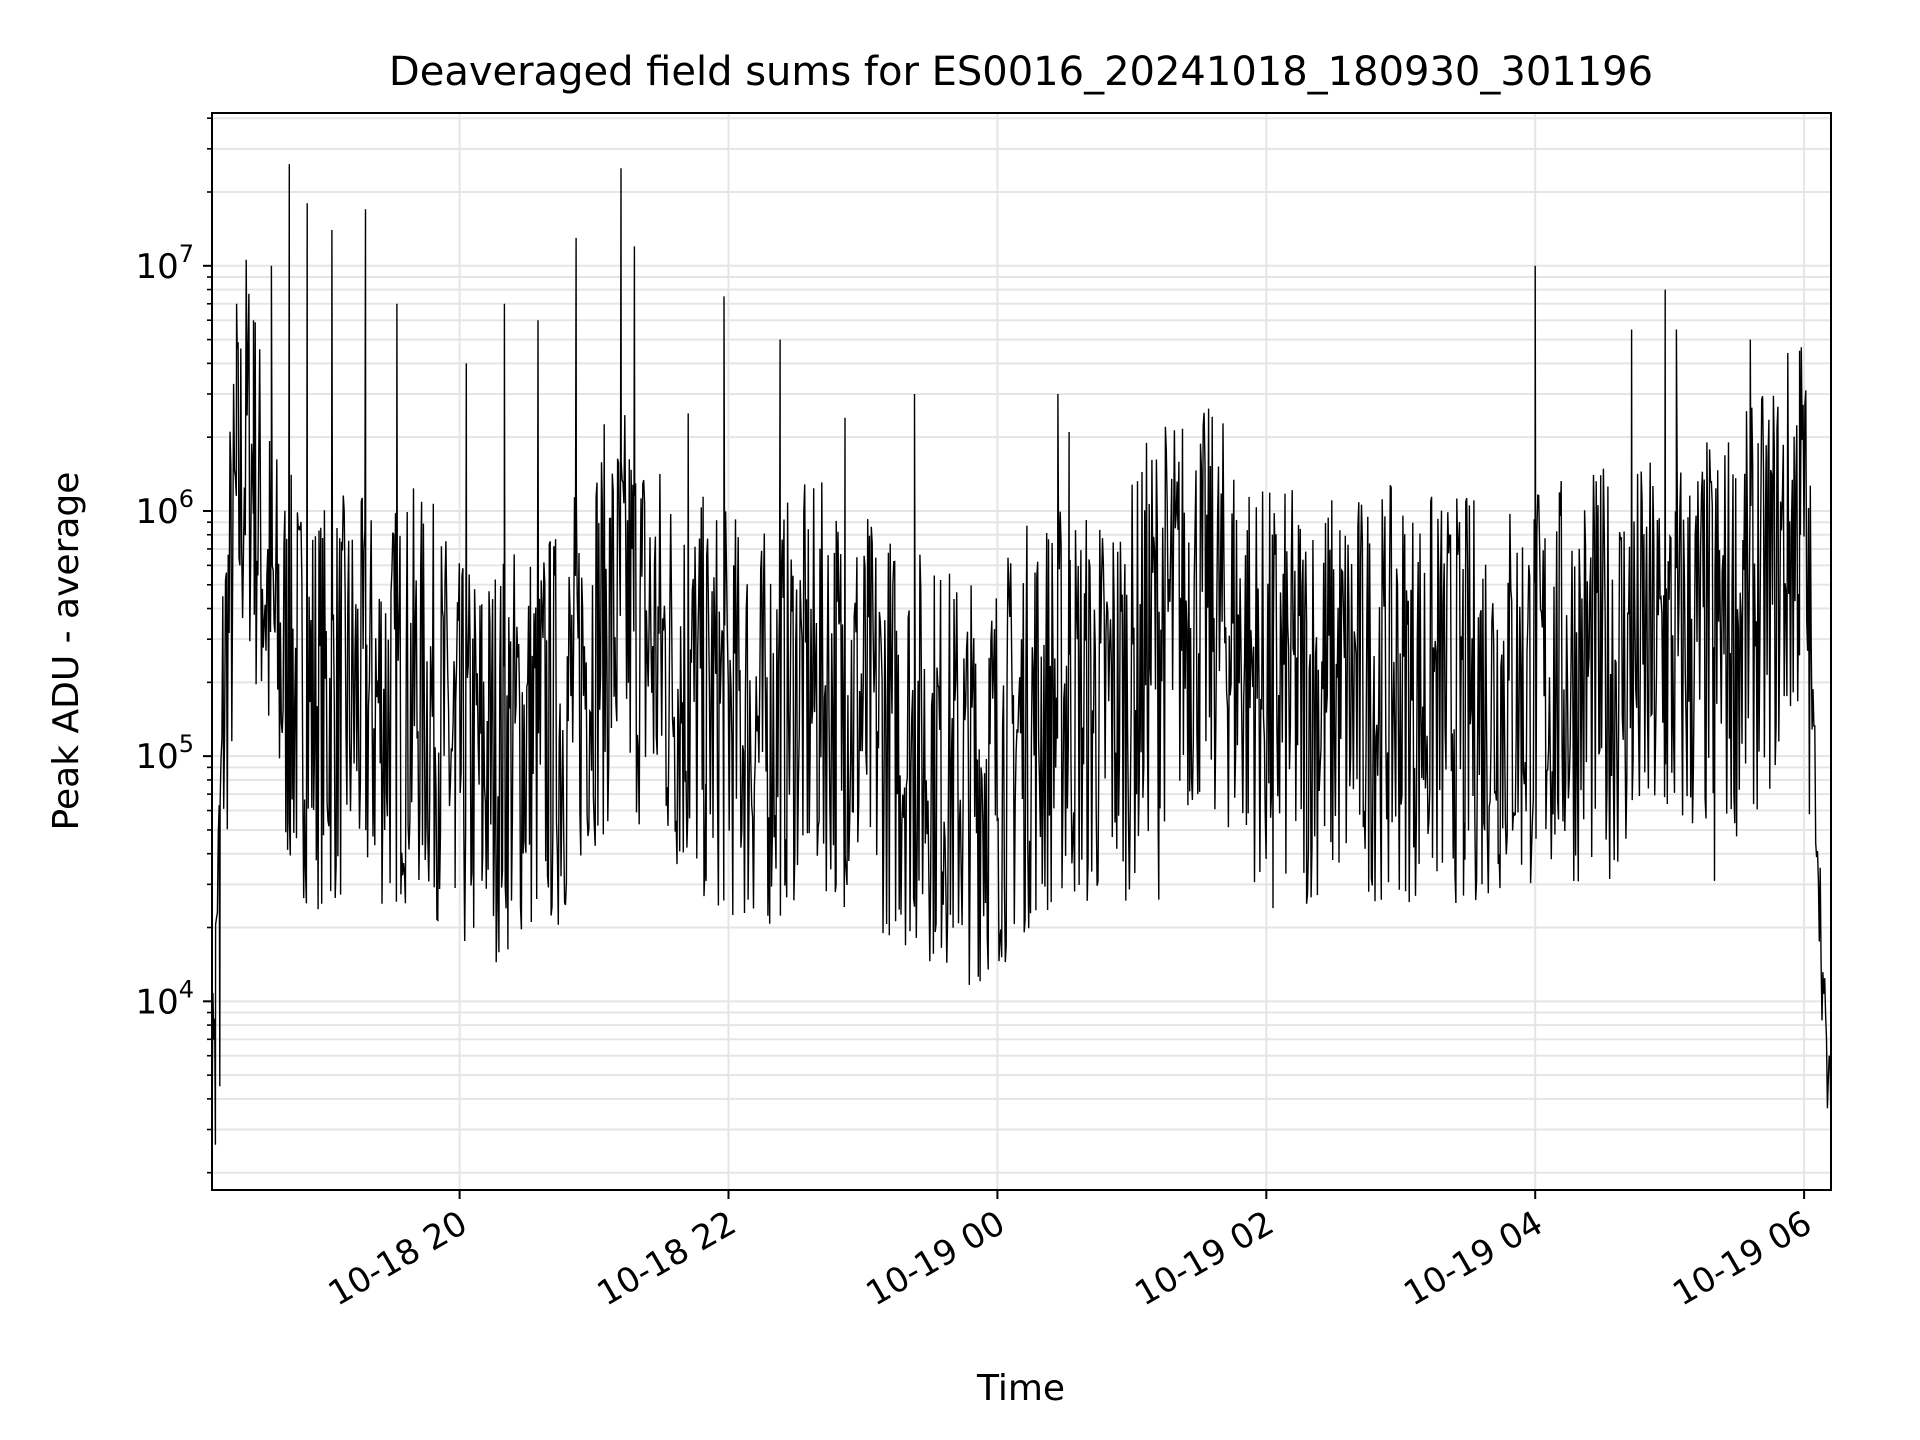  I want to click on x-axis-label: Time, so click(1020, 1388).